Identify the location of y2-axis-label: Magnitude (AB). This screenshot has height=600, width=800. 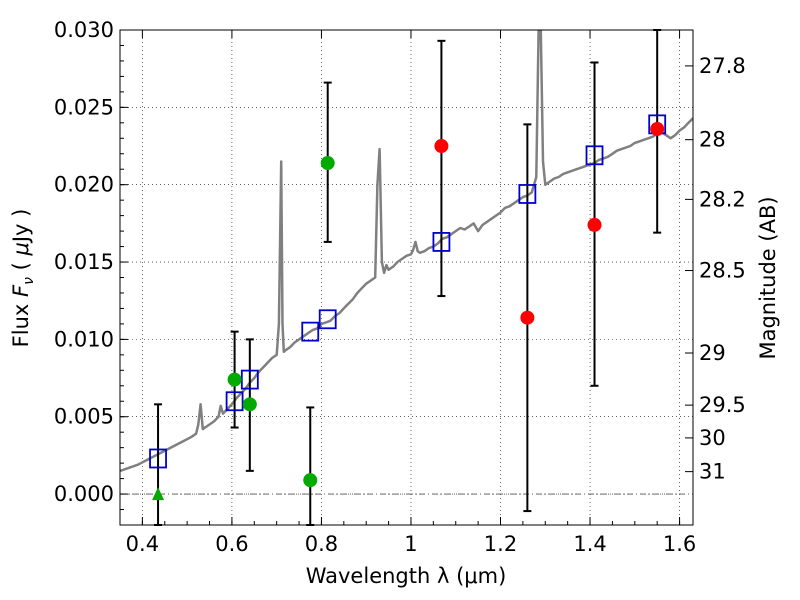
(768, 277).